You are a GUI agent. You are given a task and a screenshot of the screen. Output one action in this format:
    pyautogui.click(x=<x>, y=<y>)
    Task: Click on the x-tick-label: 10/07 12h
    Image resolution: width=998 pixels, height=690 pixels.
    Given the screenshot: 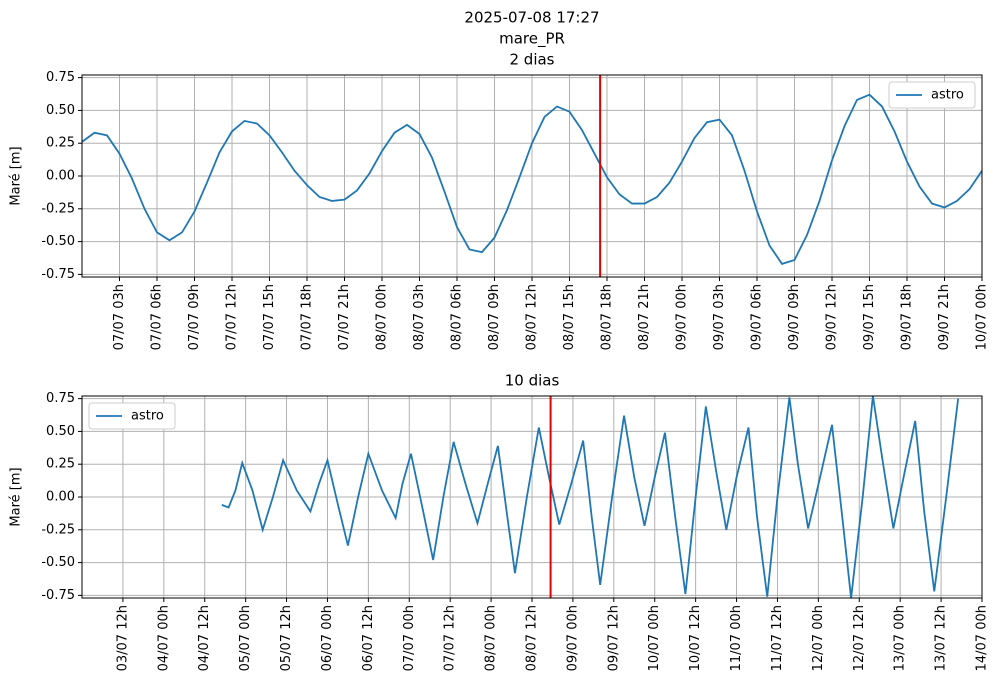 What is the action you would take?
    pyautogui.click(x=695, y=638)
    